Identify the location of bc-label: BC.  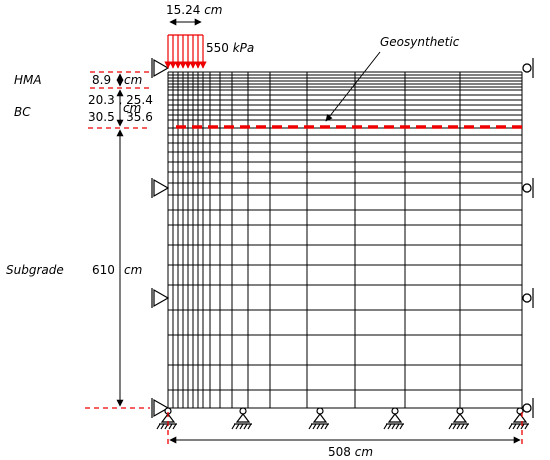
(22, 112).